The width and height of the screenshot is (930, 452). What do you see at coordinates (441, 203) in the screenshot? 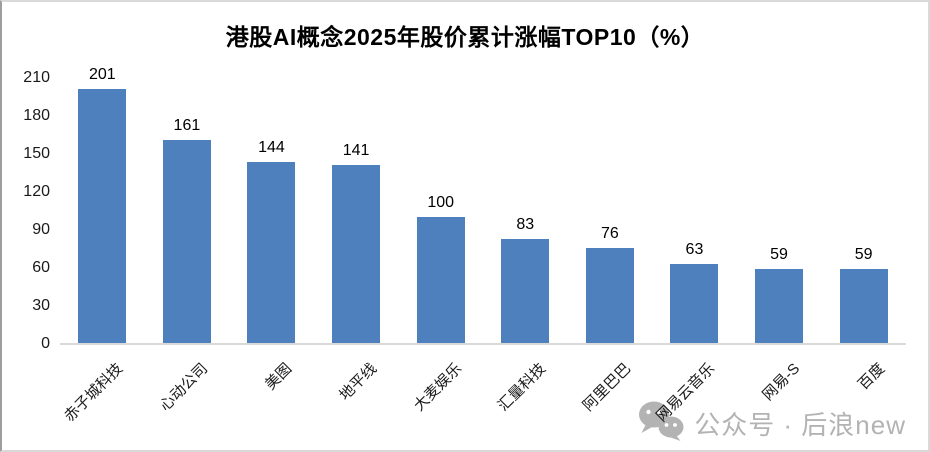
I see `bar-value-label: 100` at bounding box center [441, 203].